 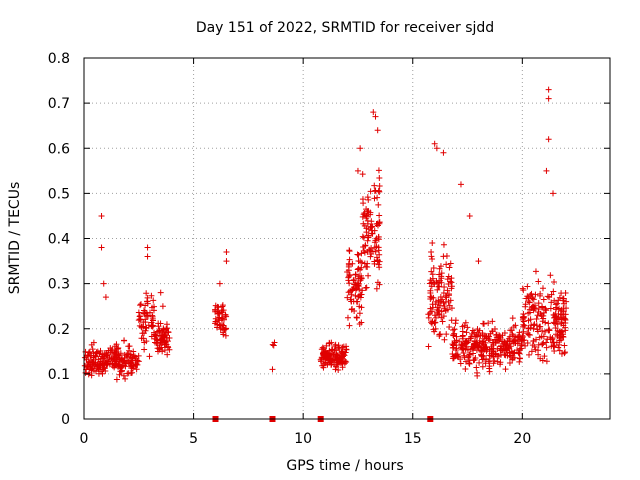 What do you see at coordinates (344, 466) in the screenshot?
I see `x-axis-label: GPS time / hours` at bounding box center [344, 466].